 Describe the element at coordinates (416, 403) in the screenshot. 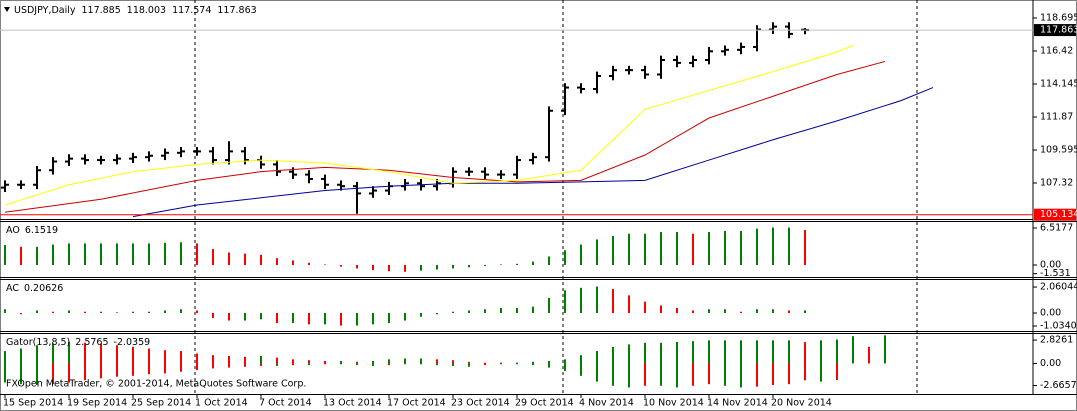

I see `x-tick-label: 17 Oct 2014` at that location.